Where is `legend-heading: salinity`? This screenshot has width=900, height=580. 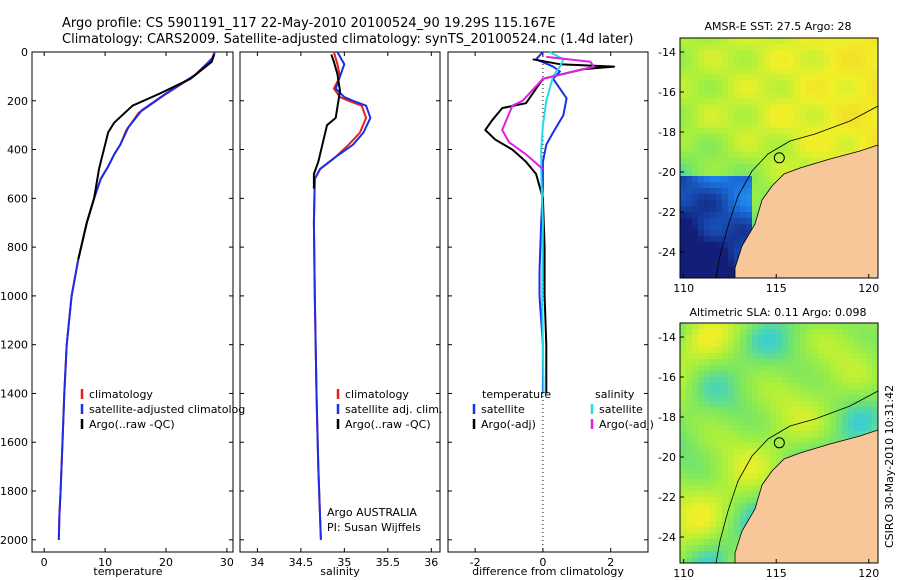
legend-heading: salinity is located at coordinates (615, 394).